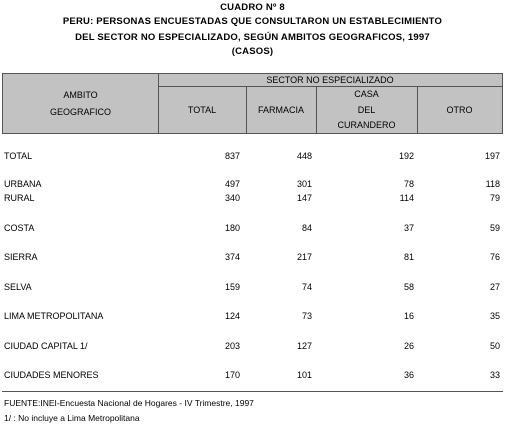  What do you see at coordinates (21, 257) in the screenshot?
I see `row-label: SIERRA` at bounding box center [21, 257].